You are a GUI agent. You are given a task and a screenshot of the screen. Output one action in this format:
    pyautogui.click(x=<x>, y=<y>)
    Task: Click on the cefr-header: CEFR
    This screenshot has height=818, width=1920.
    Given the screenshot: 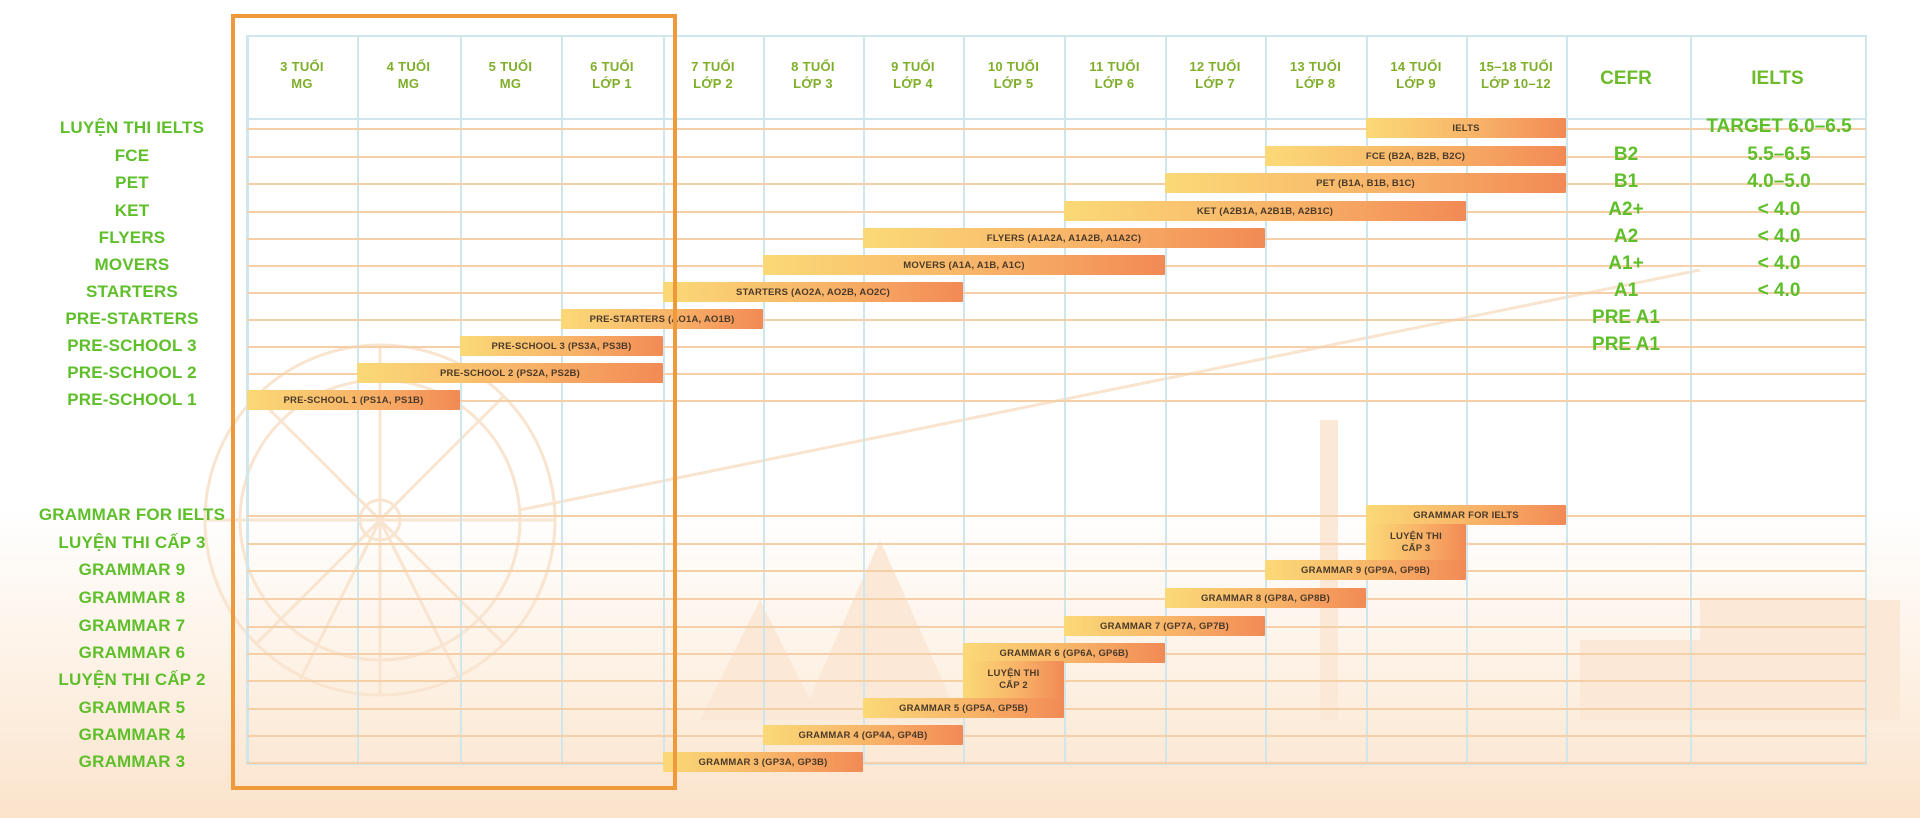 What is the action you would take?
    pyautogui.click(x=1626, y=78)
    